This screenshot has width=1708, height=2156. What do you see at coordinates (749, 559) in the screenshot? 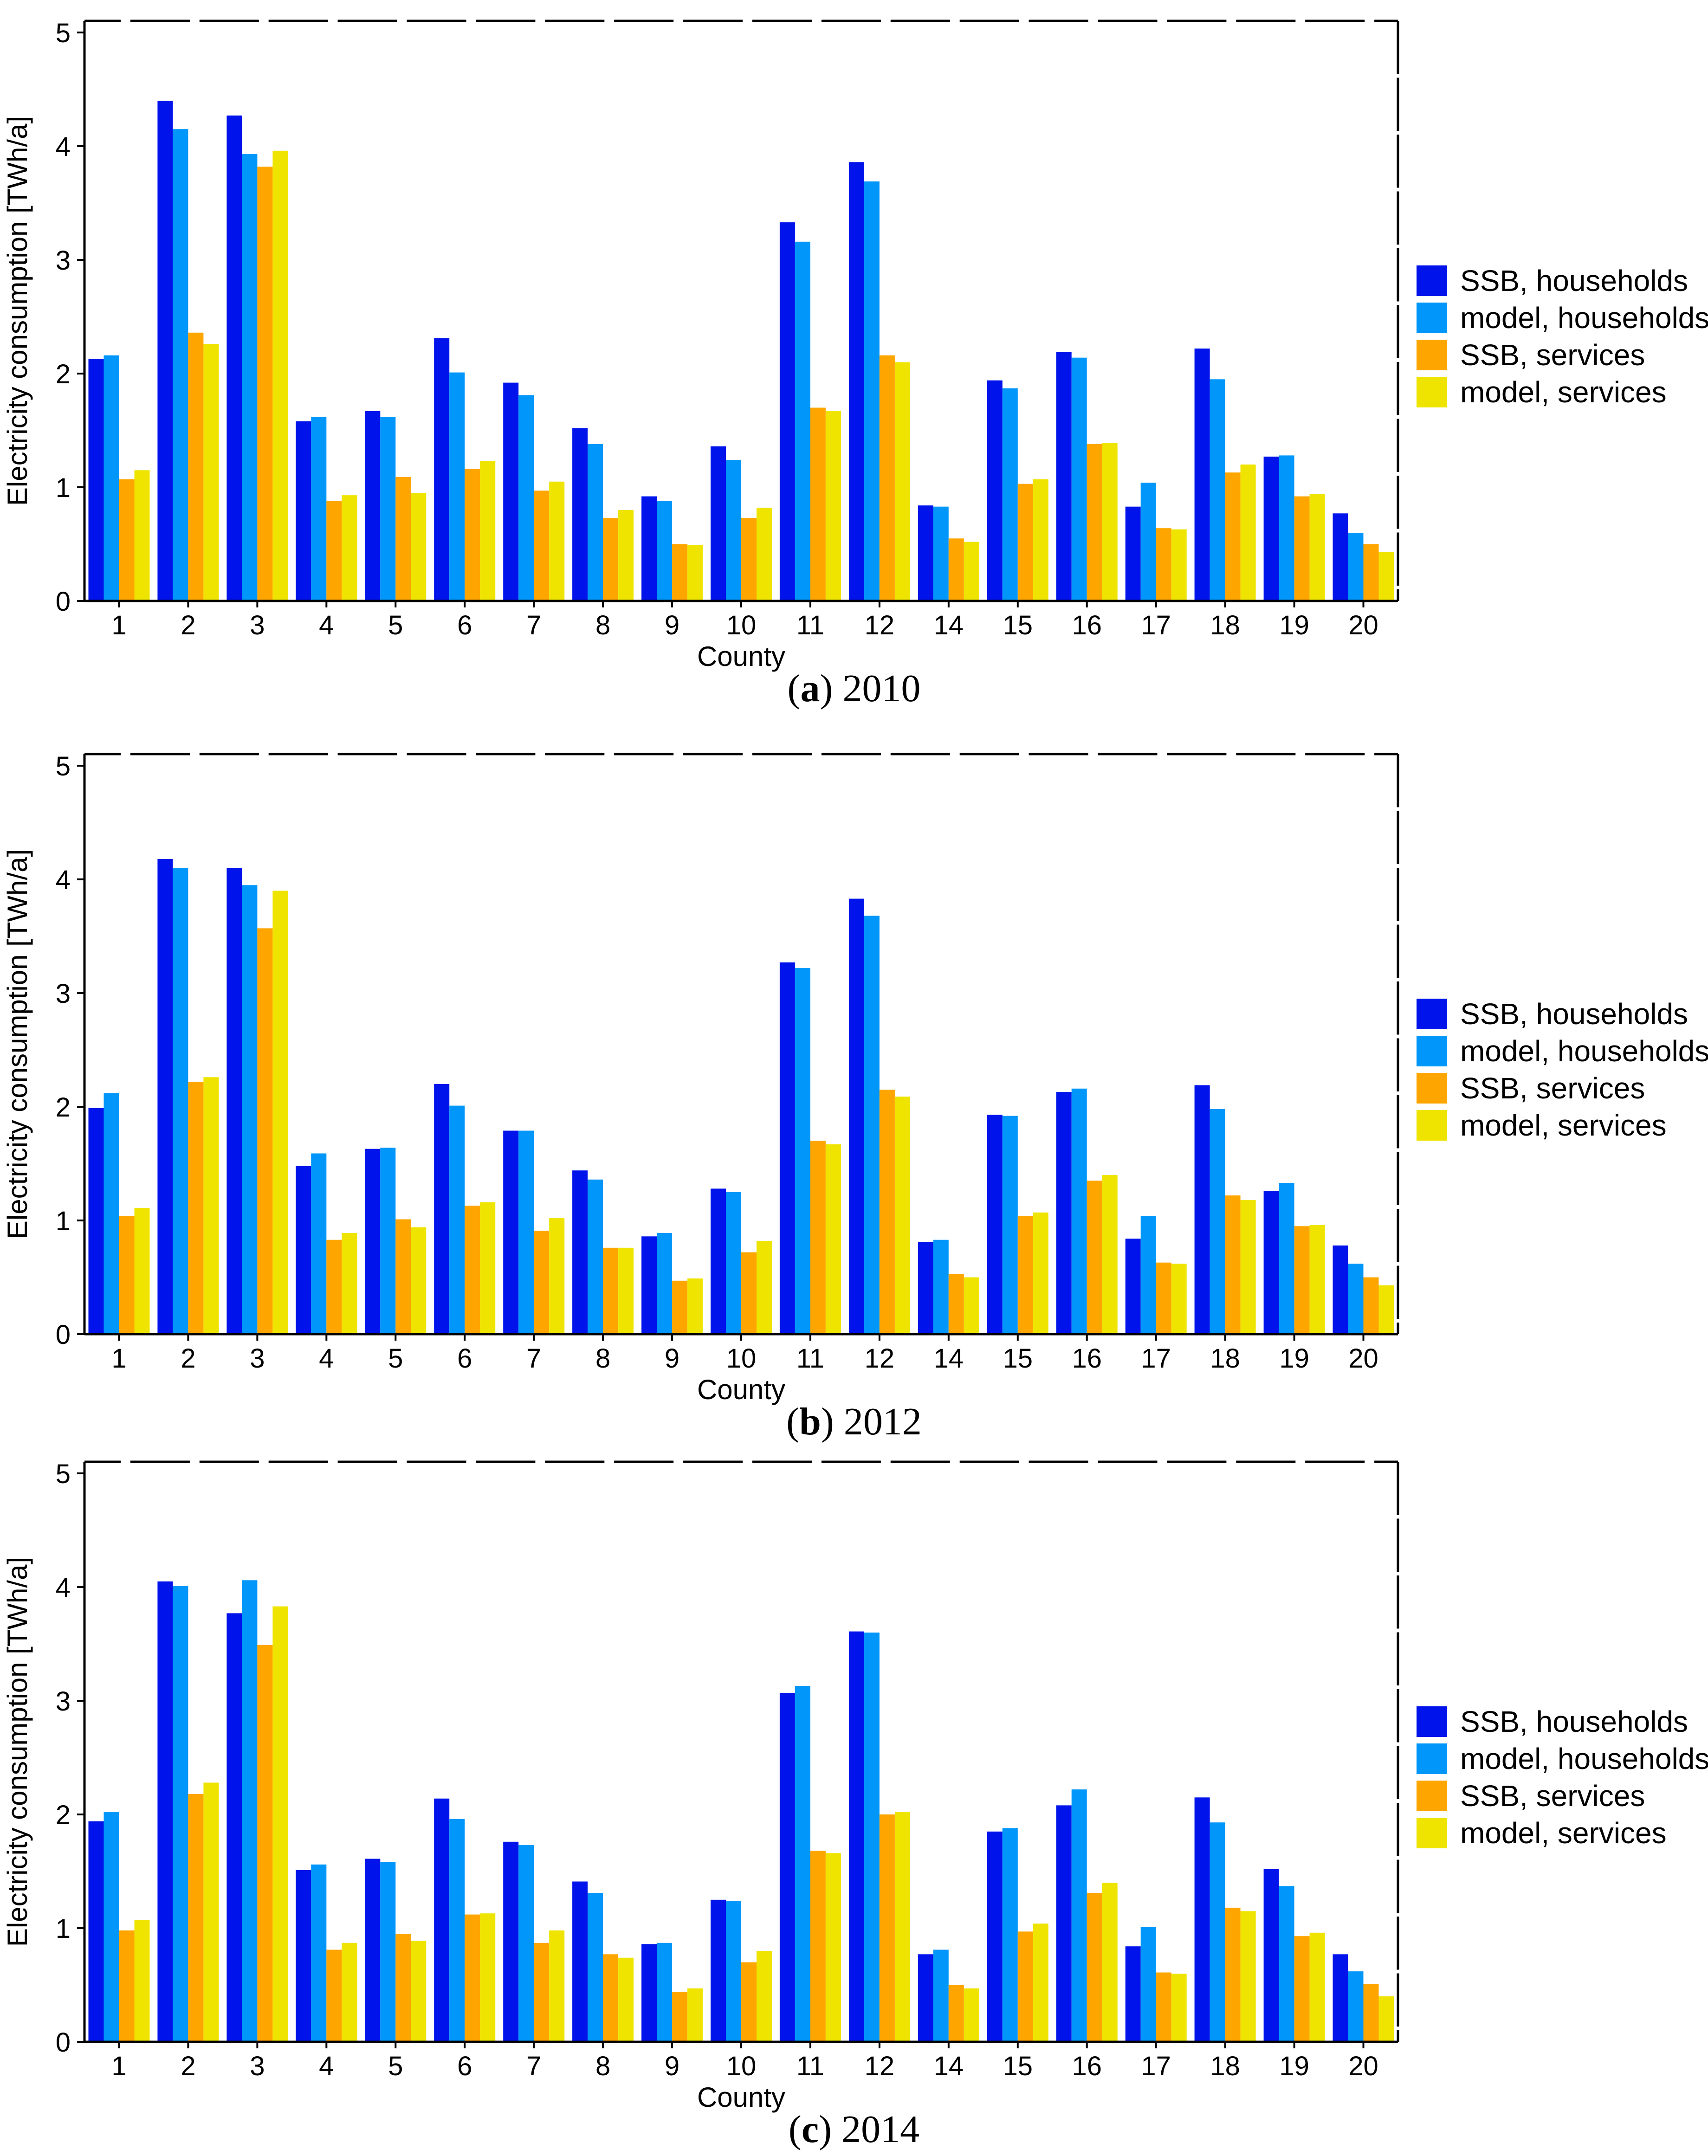
I see `bar-county10-ssb-services` at bounding box center [749, 559].